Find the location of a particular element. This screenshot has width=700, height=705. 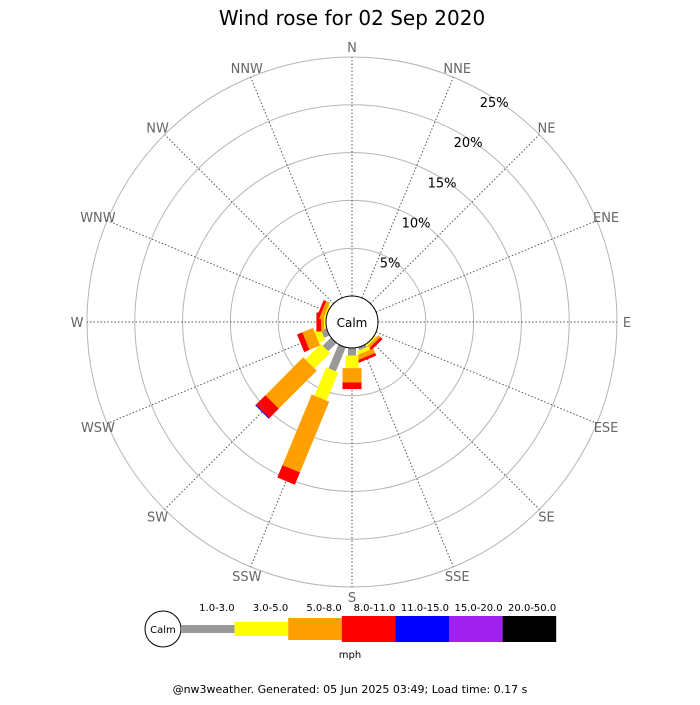

direction-label: S is located at coordinates (352, 598).